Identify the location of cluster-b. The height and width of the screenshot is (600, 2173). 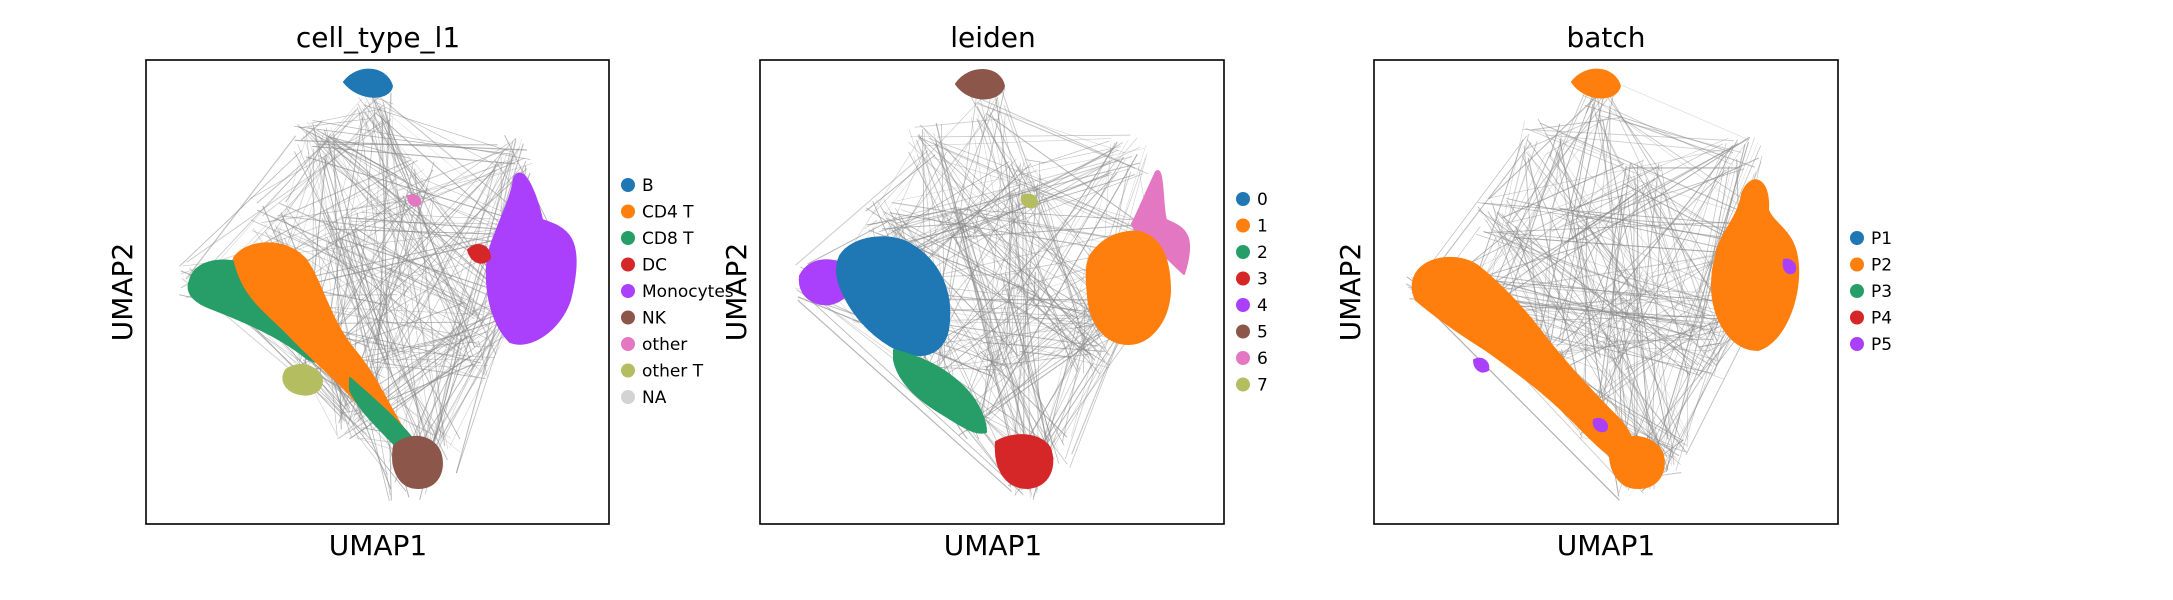
(368, 83).